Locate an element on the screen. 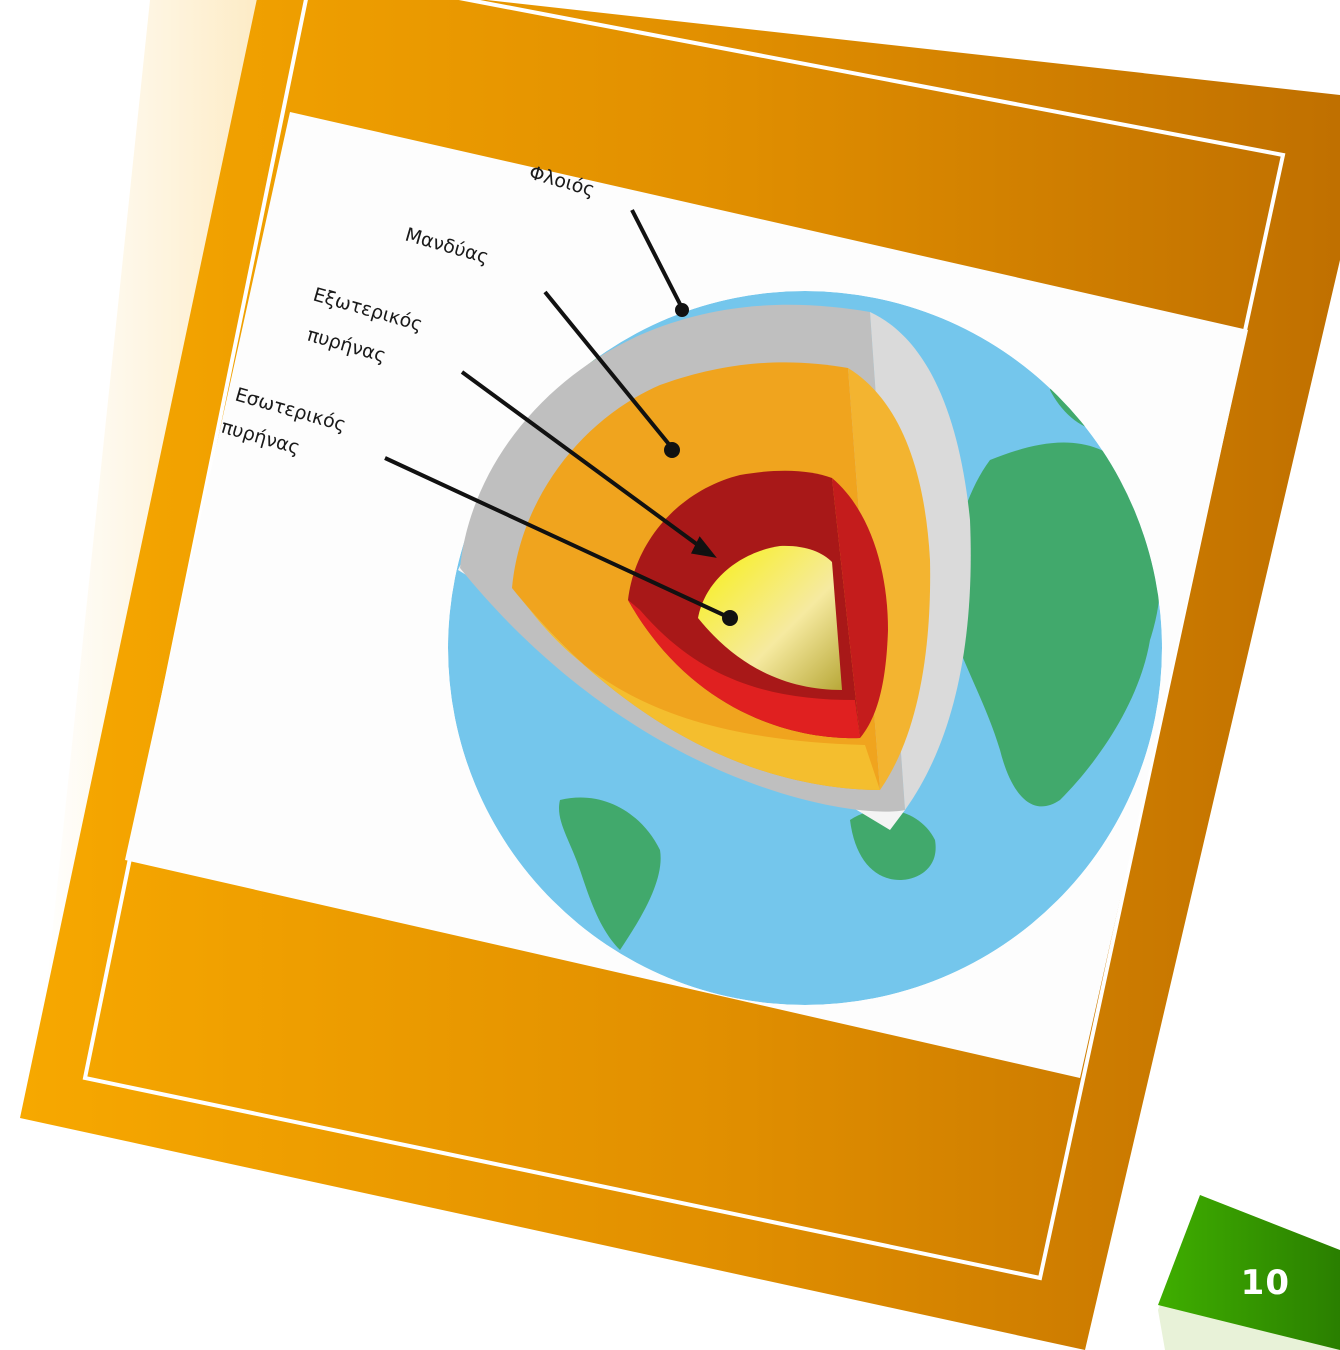  mantle-side is located at coordinates (889, 579).